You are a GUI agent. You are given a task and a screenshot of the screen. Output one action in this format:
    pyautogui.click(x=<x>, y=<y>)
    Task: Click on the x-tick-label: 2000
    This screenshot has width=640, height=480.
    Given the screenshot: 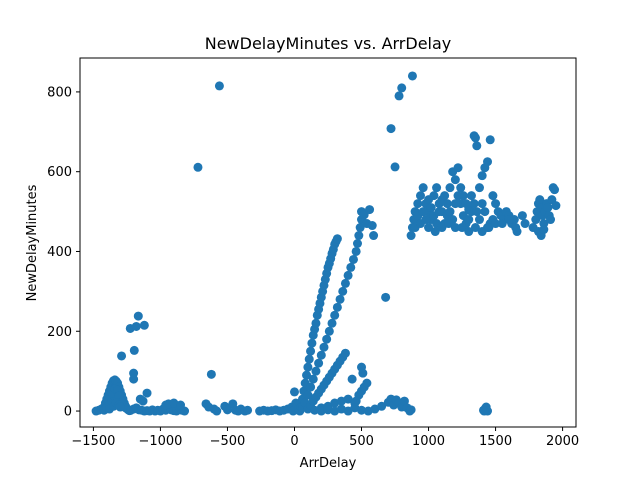 What is the action you would take?
    pyautogui.click(x=562, y=441)
    